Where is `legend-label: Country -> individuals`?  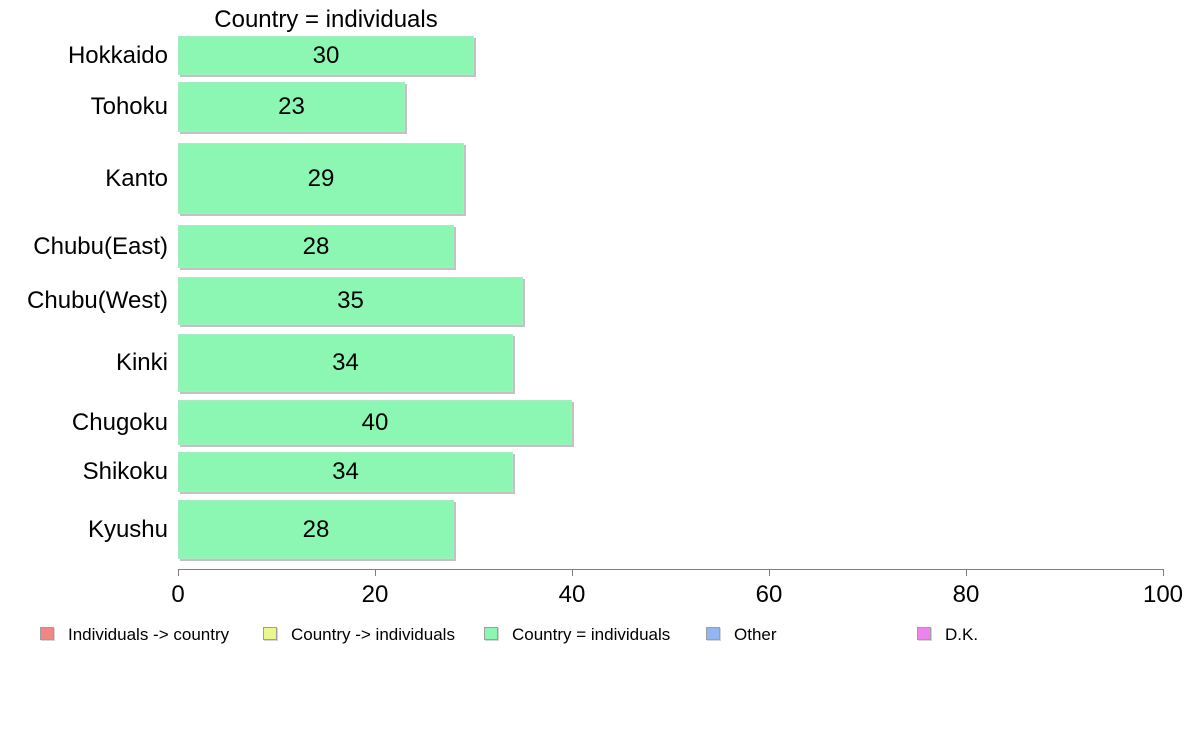 legend-label: Country -> individuals is located at coordinates (373, 634).